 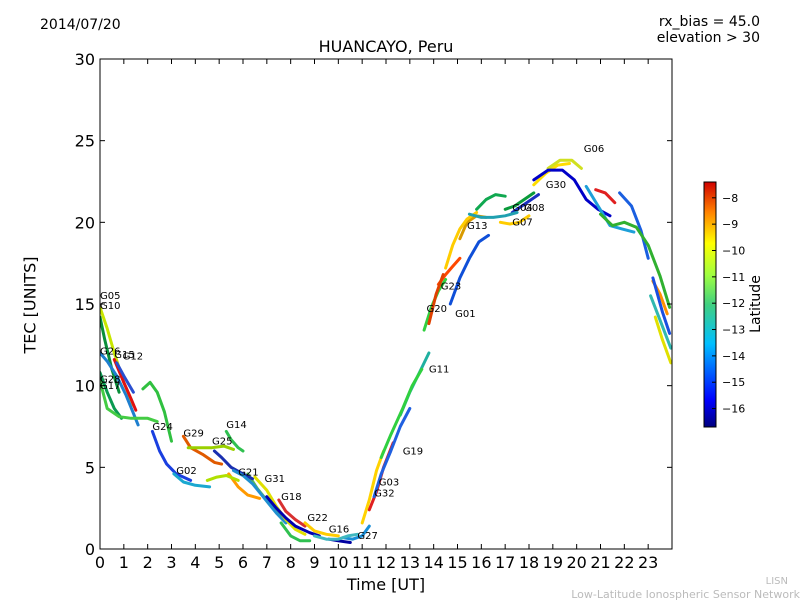 I want to click on series-G15, so click(x=125, y=385).